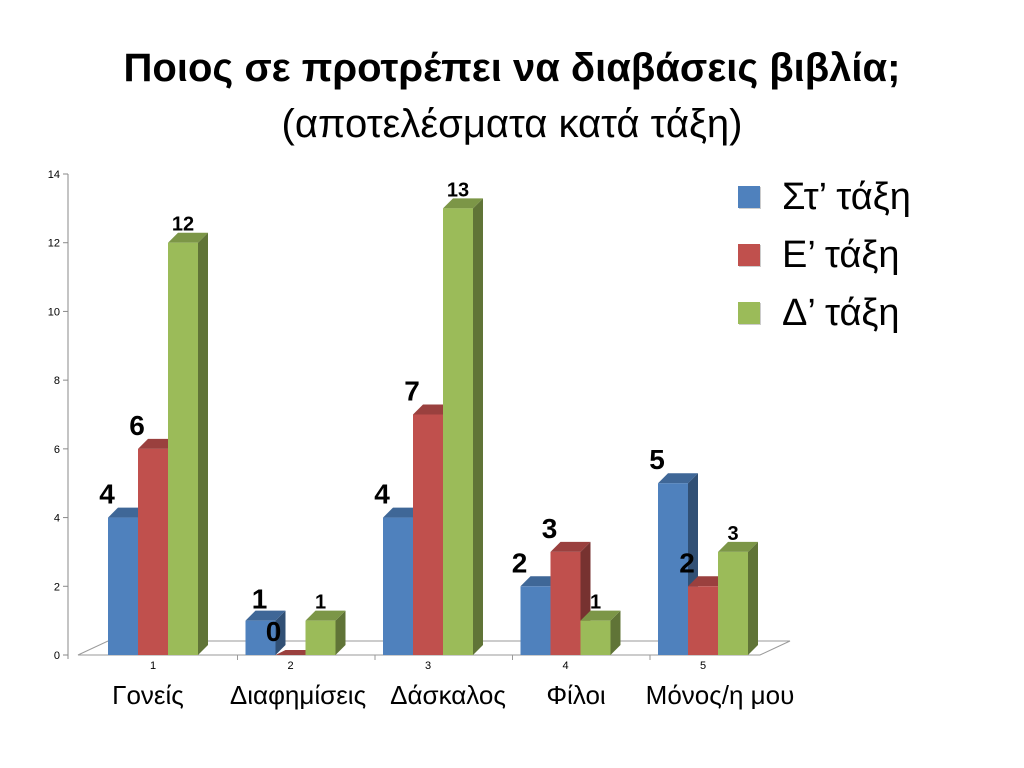 This screenshot has width=1024, height=768. Describe the element at coordinates (153, 666) in the screenshot. I see `x-tick-label-1: 1` at that location.